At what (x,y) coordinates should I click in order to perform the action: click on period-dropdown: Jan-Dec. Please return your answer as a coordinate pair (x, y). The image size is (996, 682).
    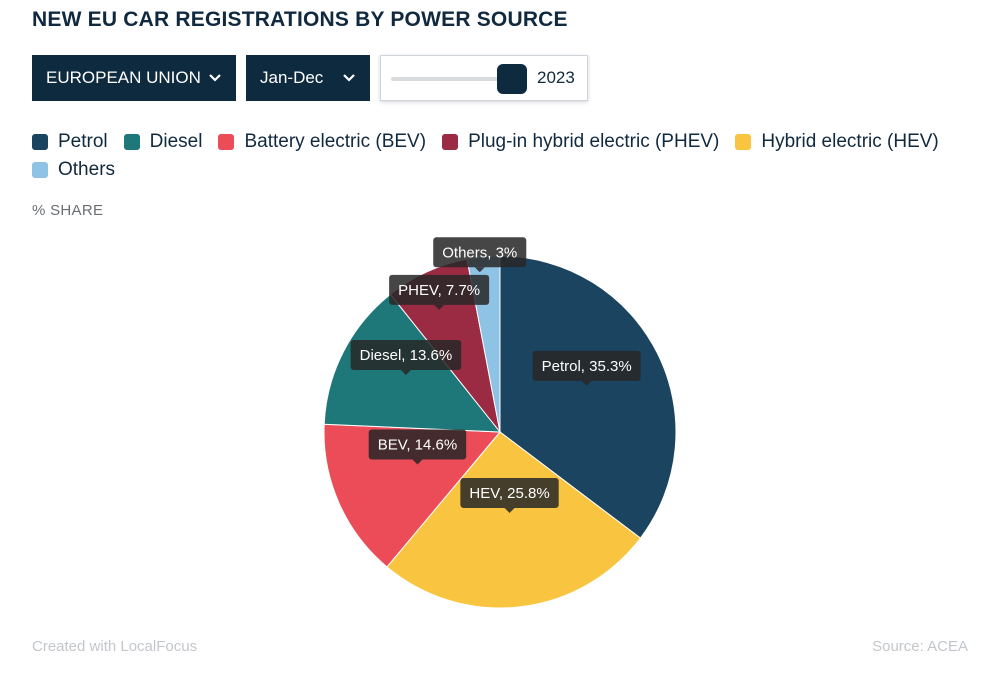
    Looking at the image, I should click on (308, 78).